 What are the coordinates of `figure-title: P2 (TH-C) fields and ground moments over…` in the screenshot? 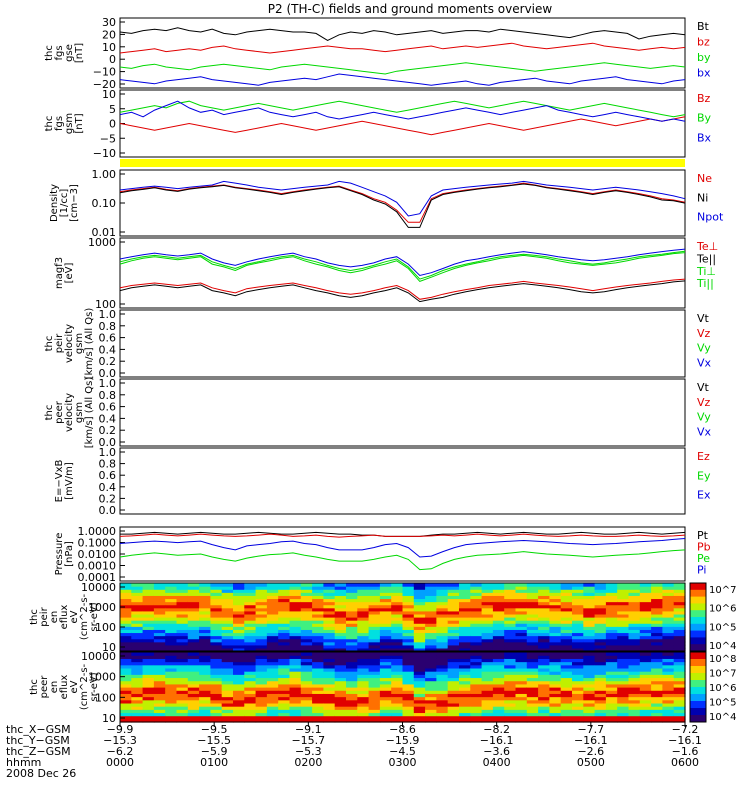 It's located at (410, 9).